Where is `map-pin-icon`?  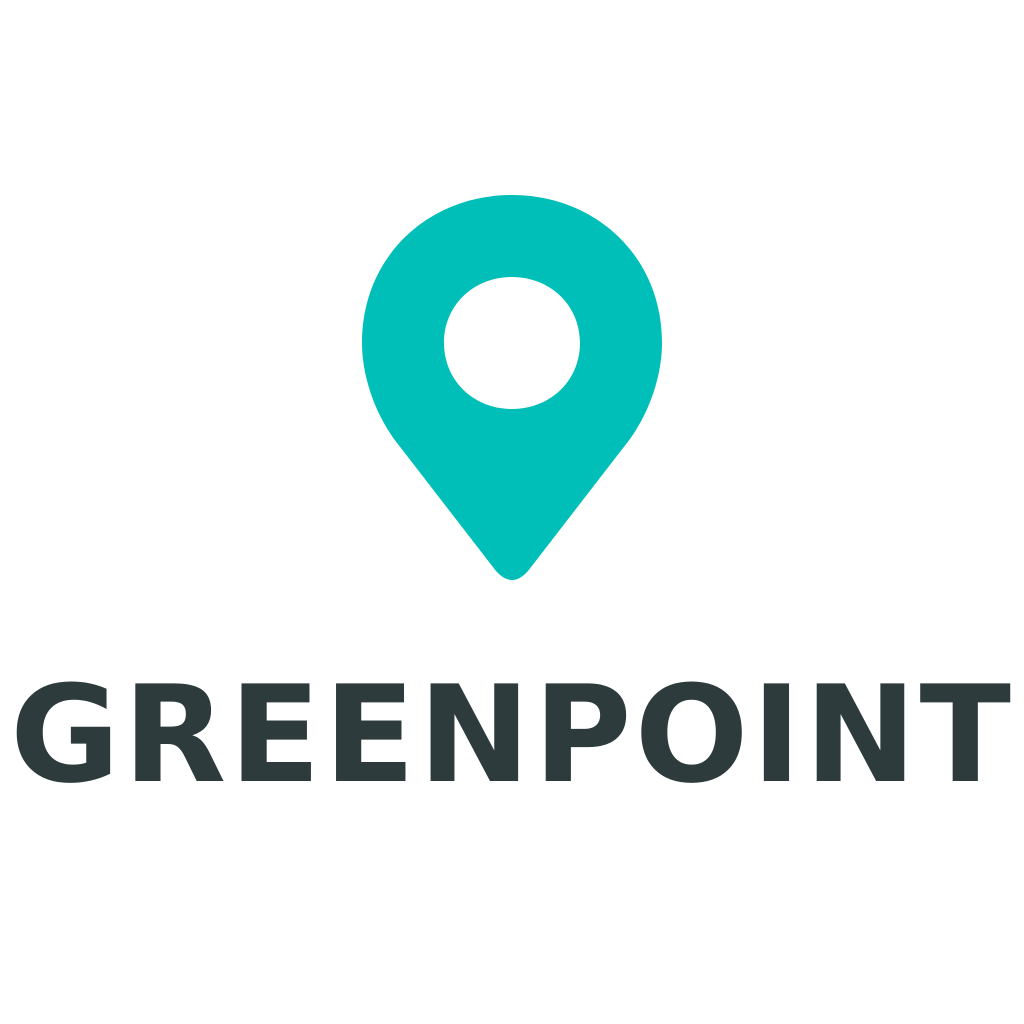 map-pin-icon is located at coordinates (512, 388).